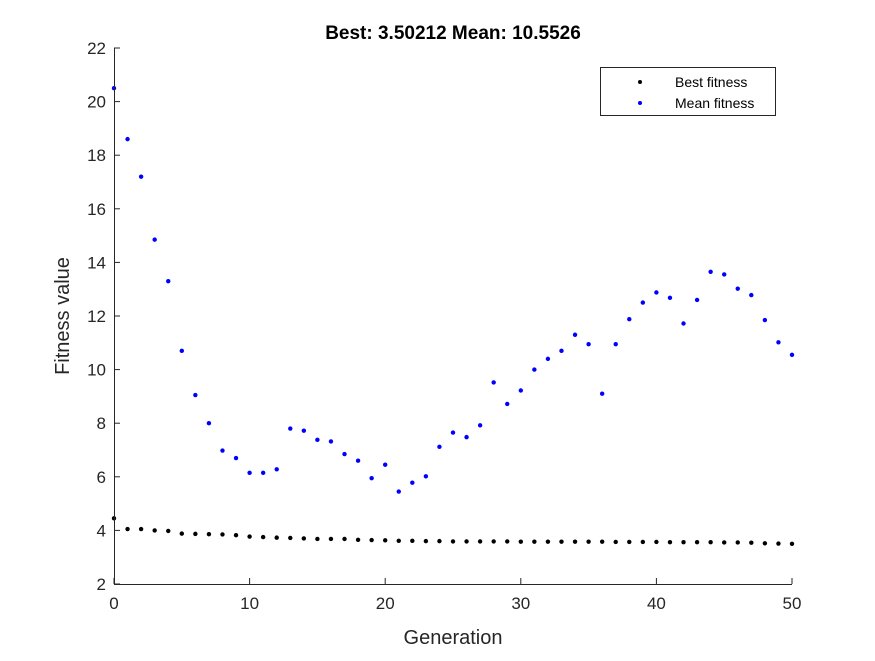 The height and width of the screenshot is (661, 875). I want to click on y-tick-label: 10, so click(96, 370).